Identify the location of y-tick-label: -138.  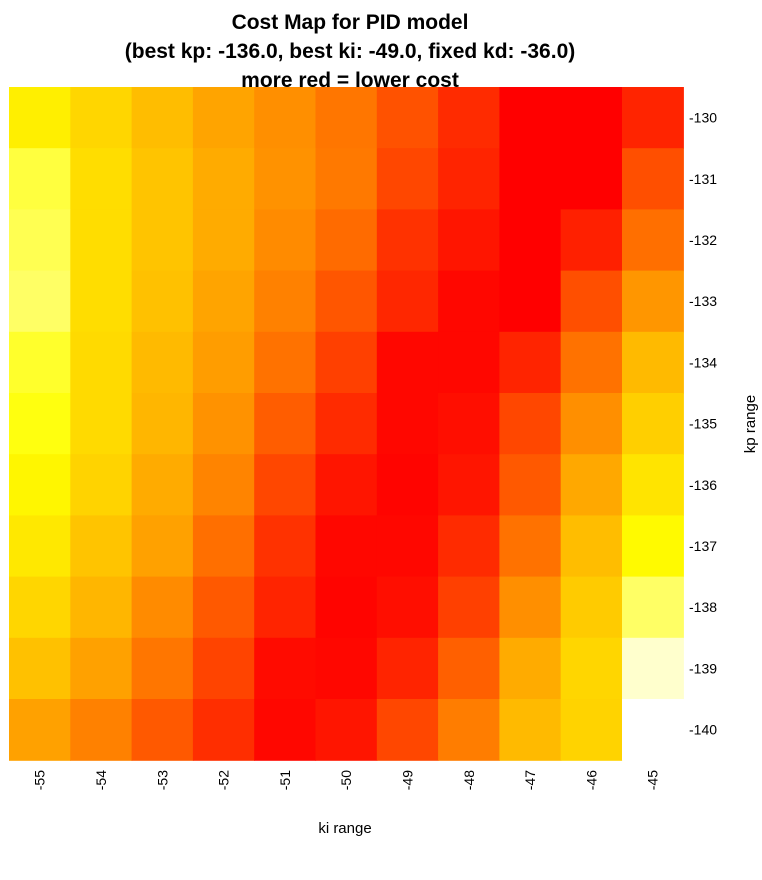
(703, 607).